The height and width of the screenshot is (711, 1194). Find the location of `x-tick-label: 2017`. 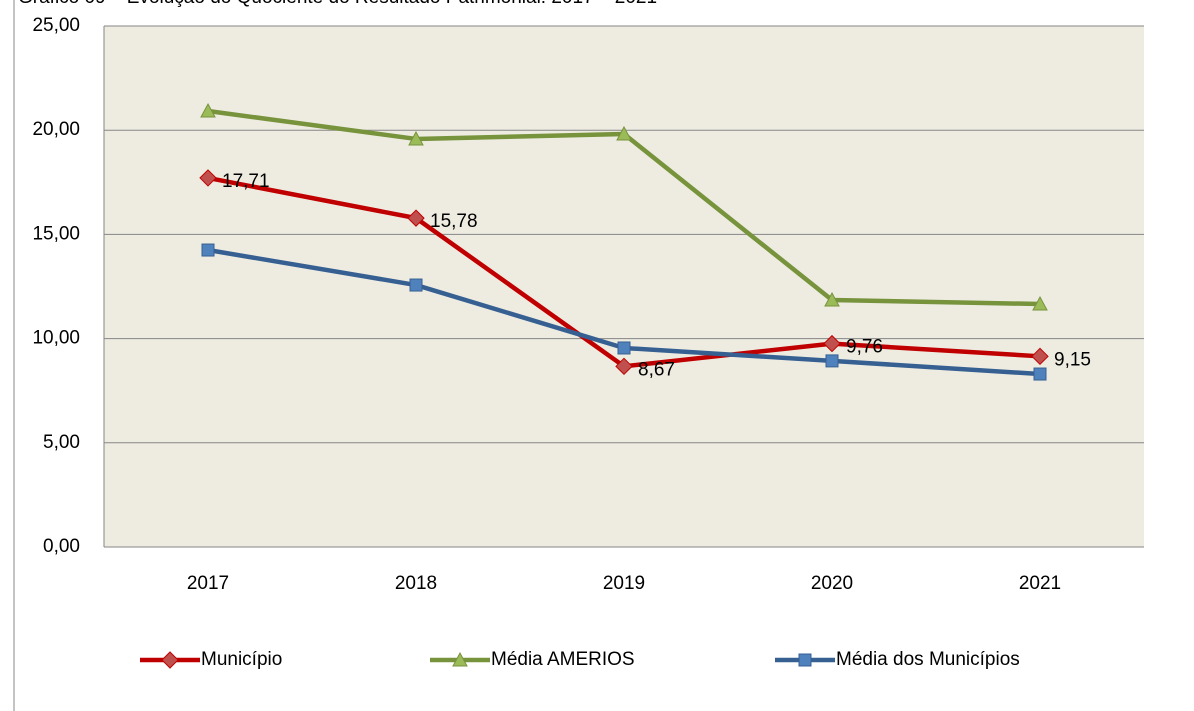

x-tick-label: 2017 is located at coordinates (208, 583).